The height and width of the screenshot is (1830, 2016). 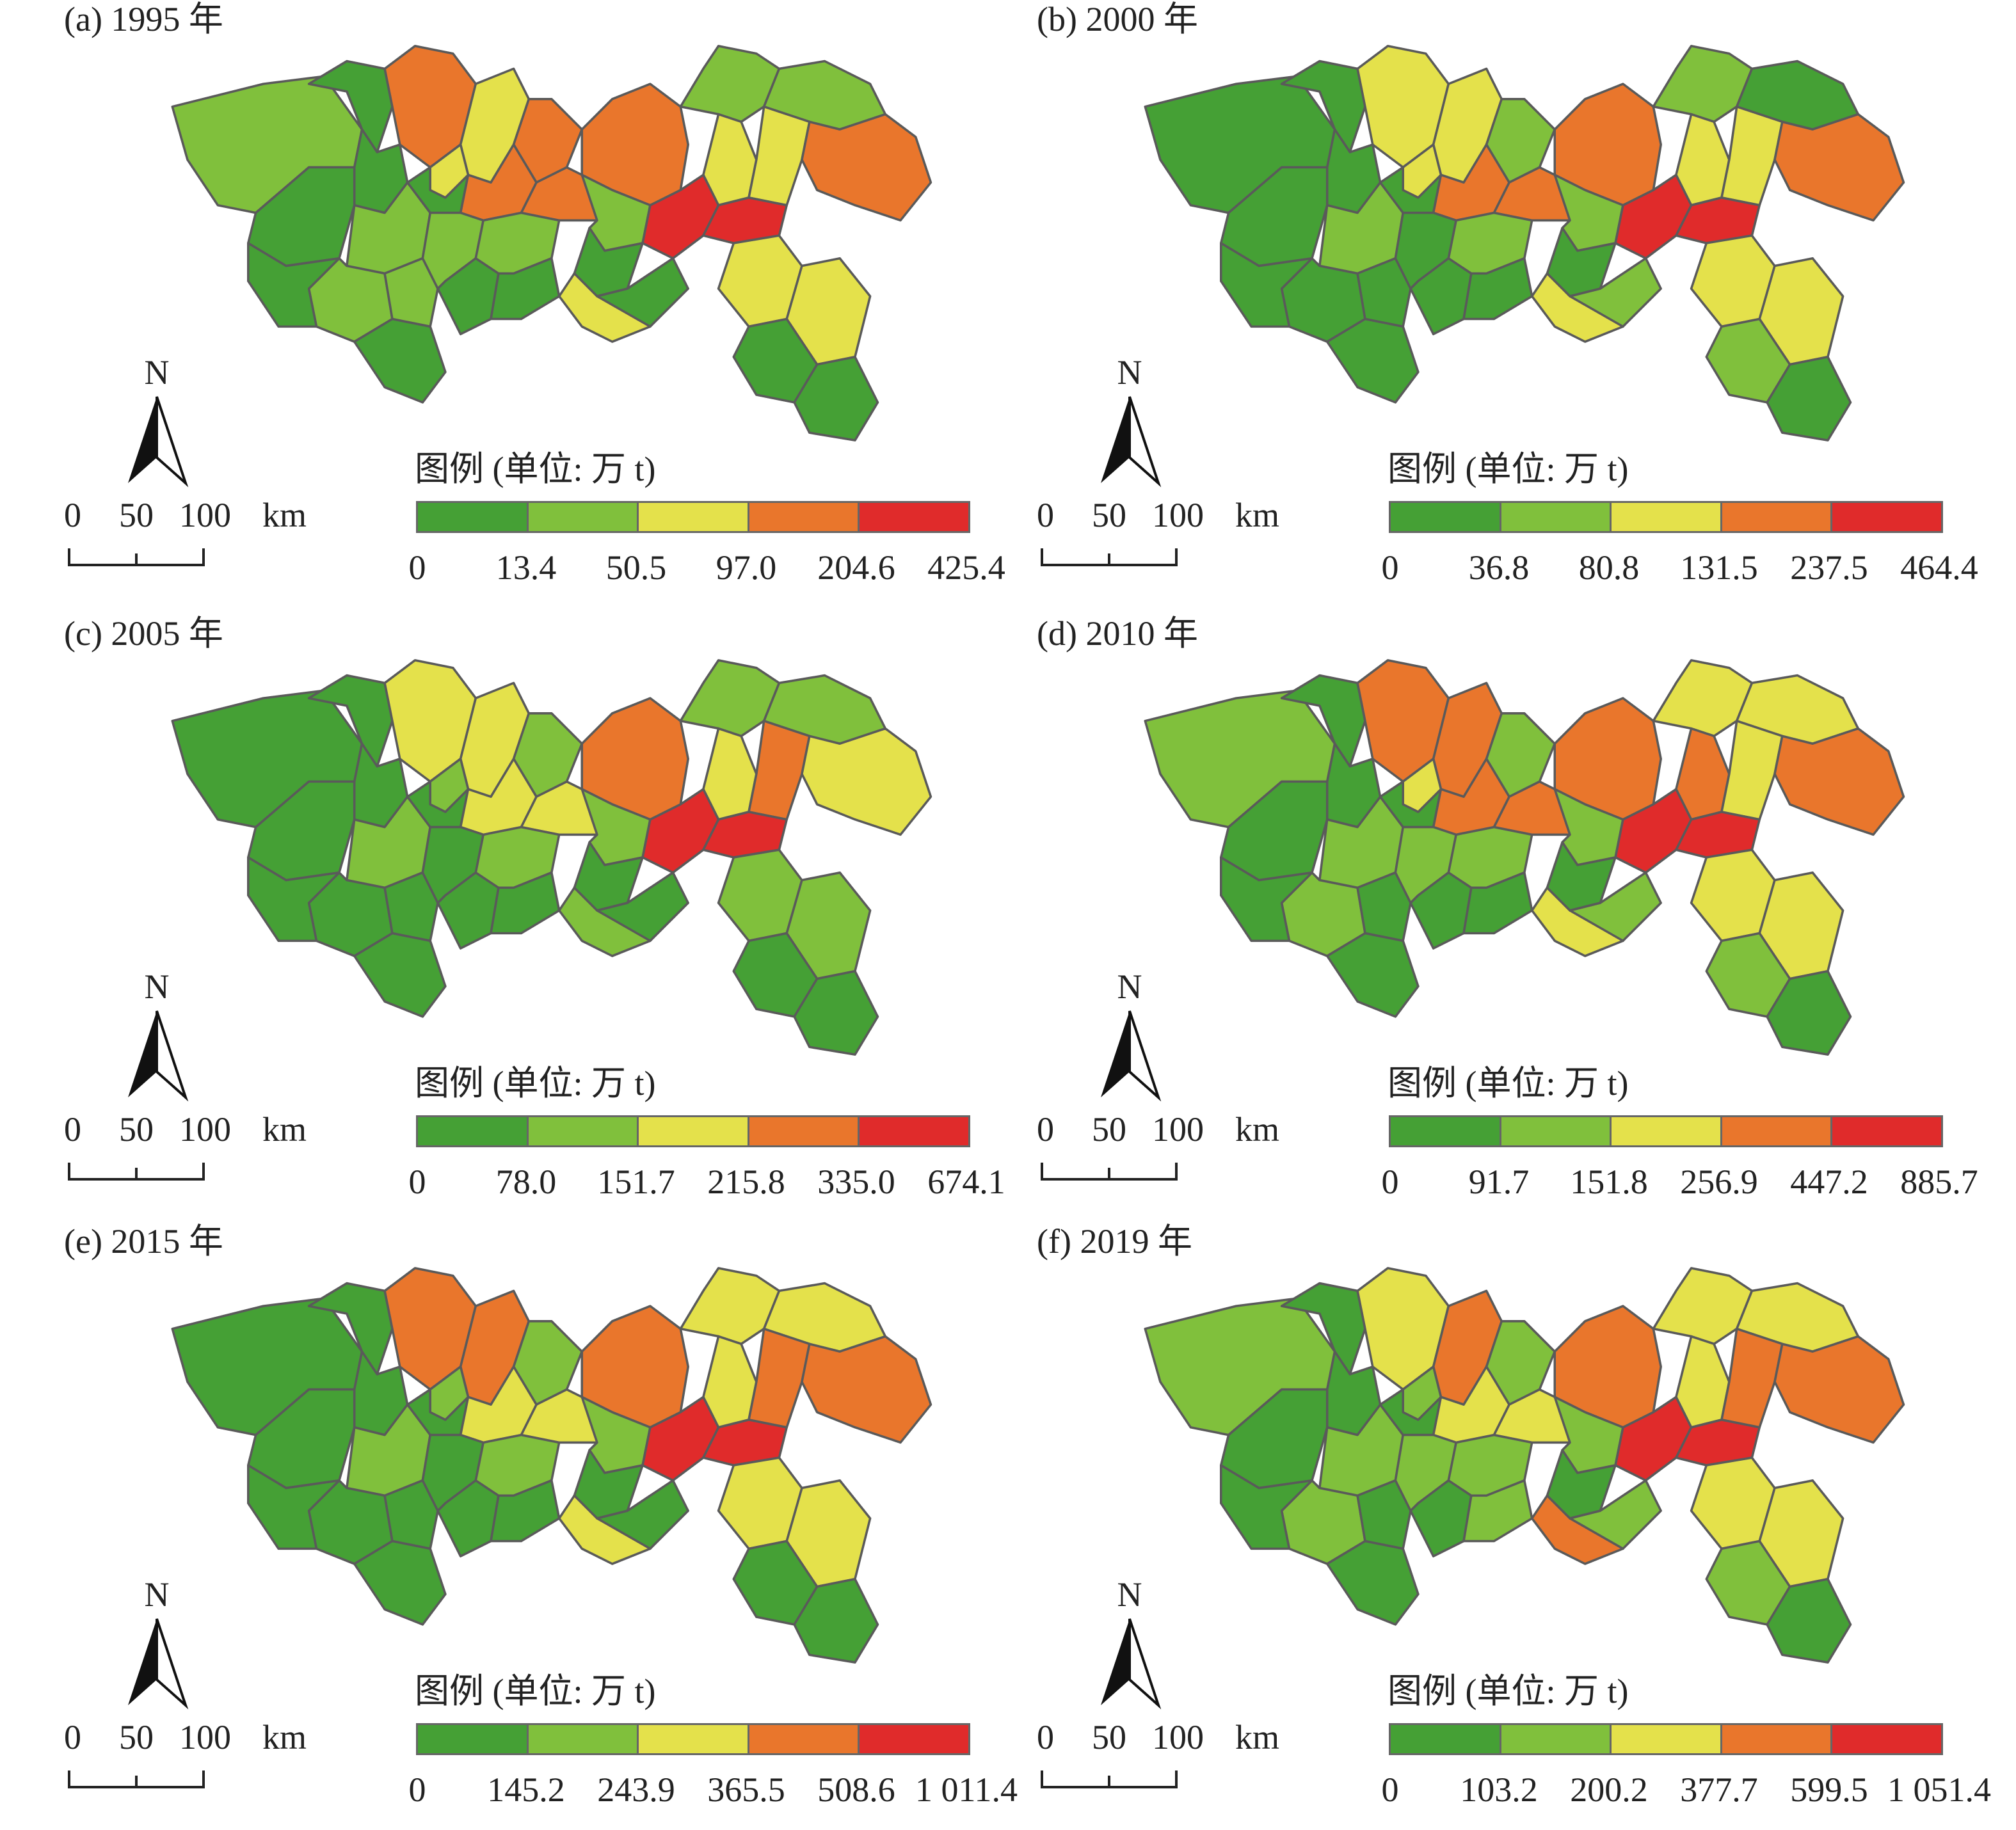 I want to click on legend-tick-label: 365.5, so click(x=746, y=1789).